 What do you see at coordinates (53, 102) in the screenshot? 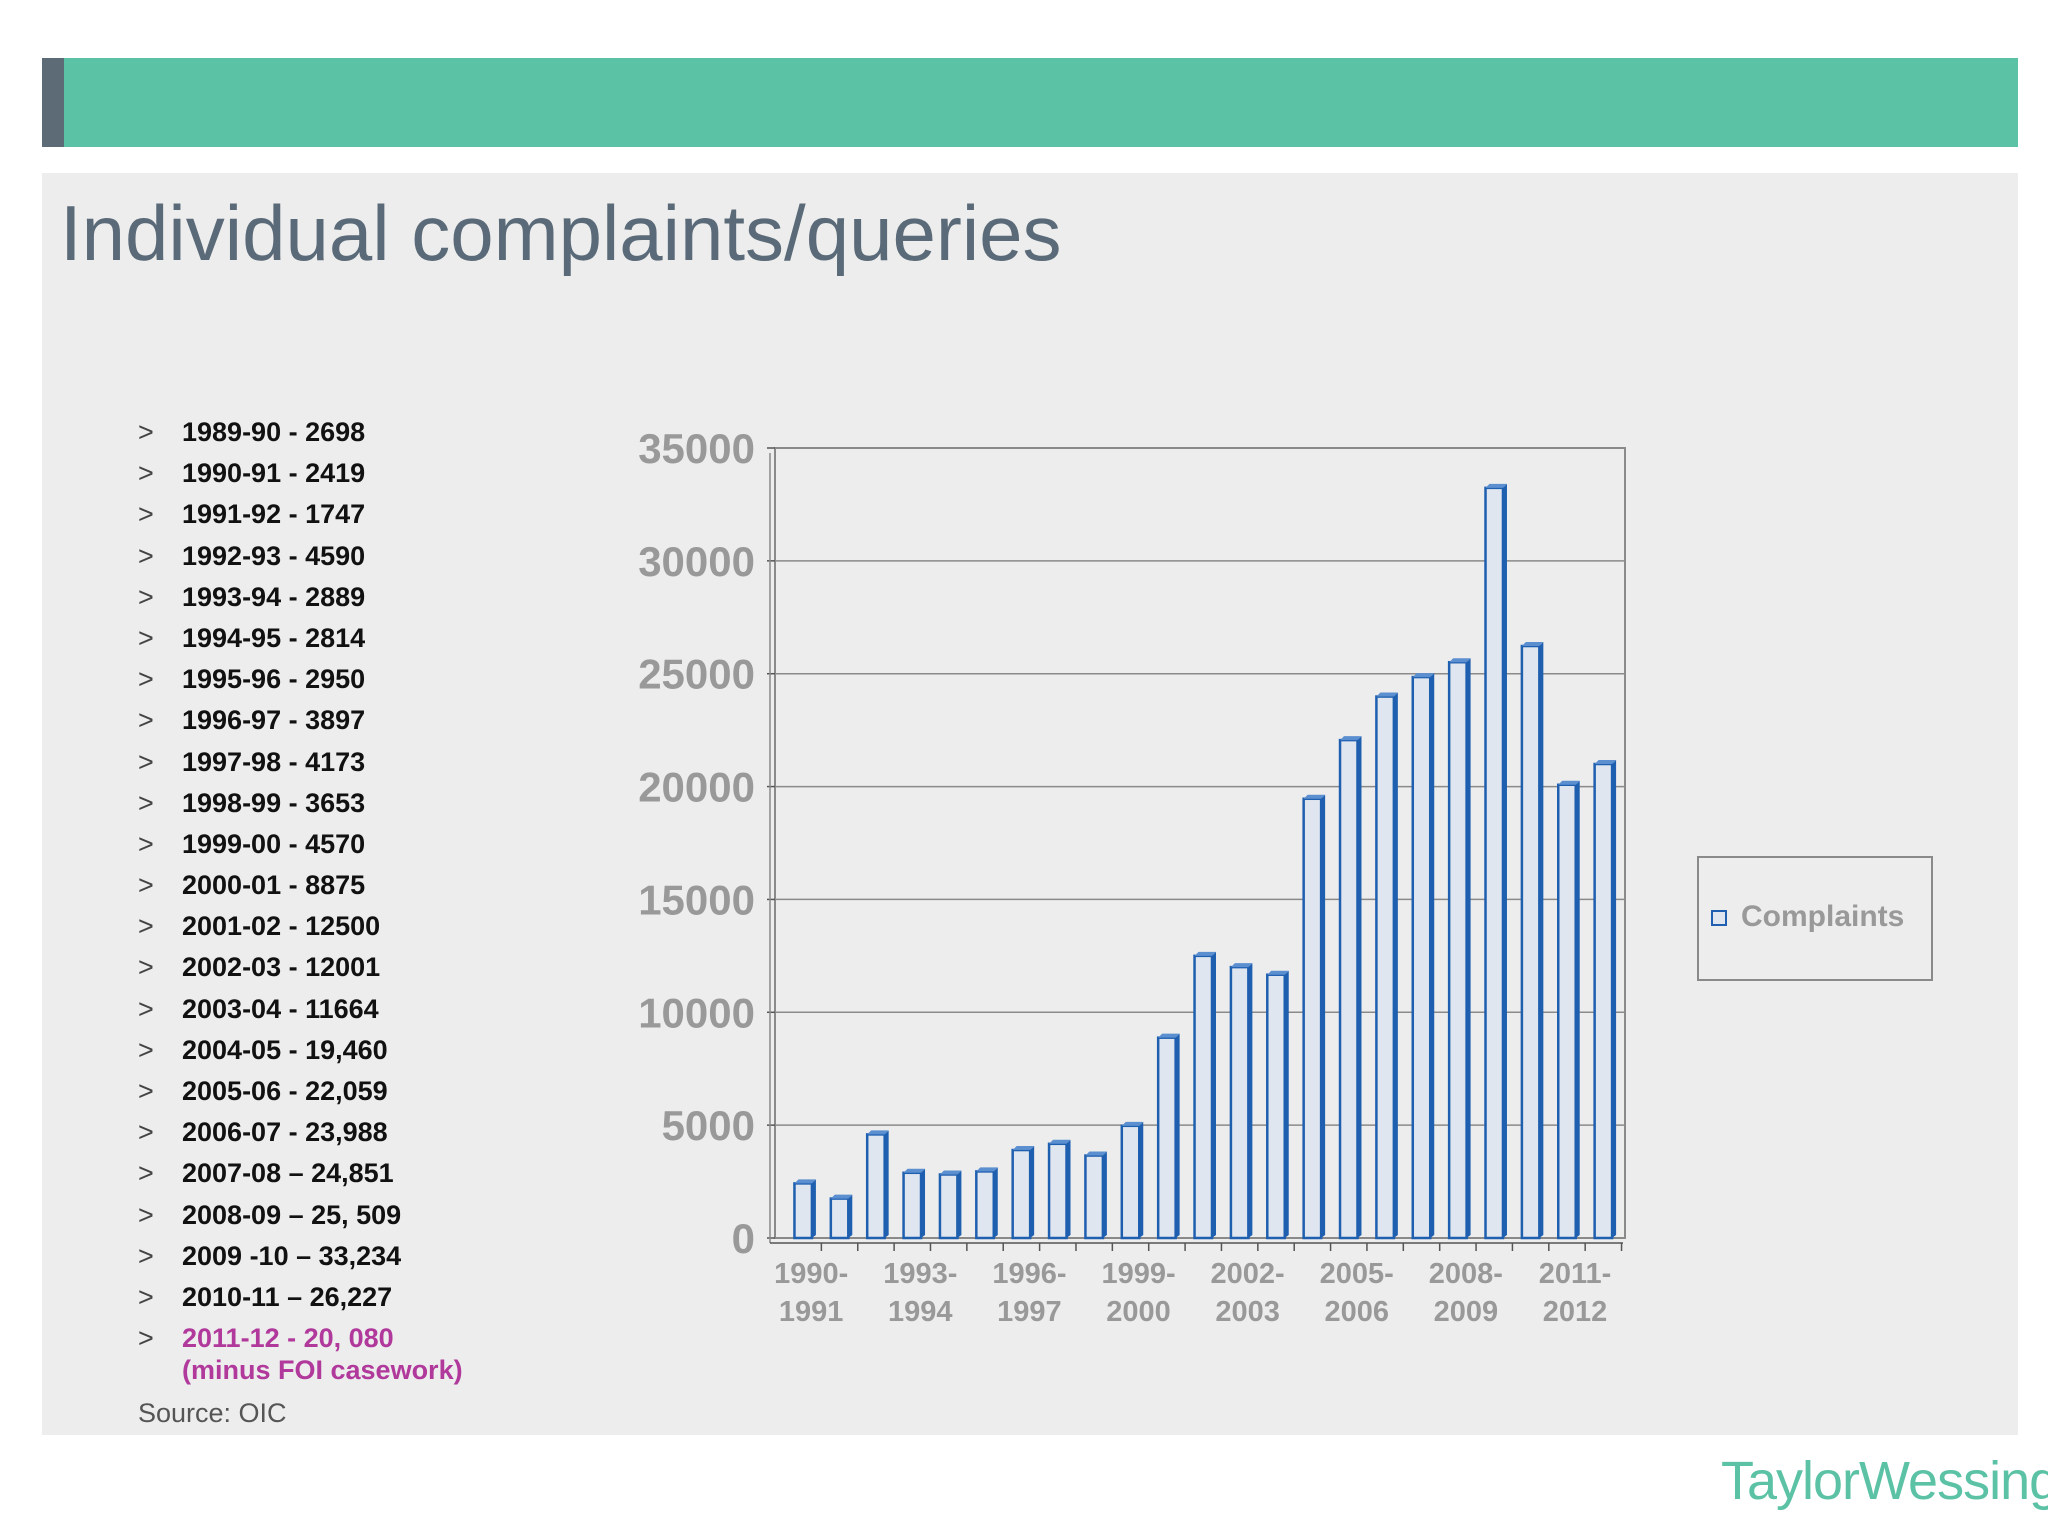
I see `header-bar-accent` at bounding box center [53, 102].